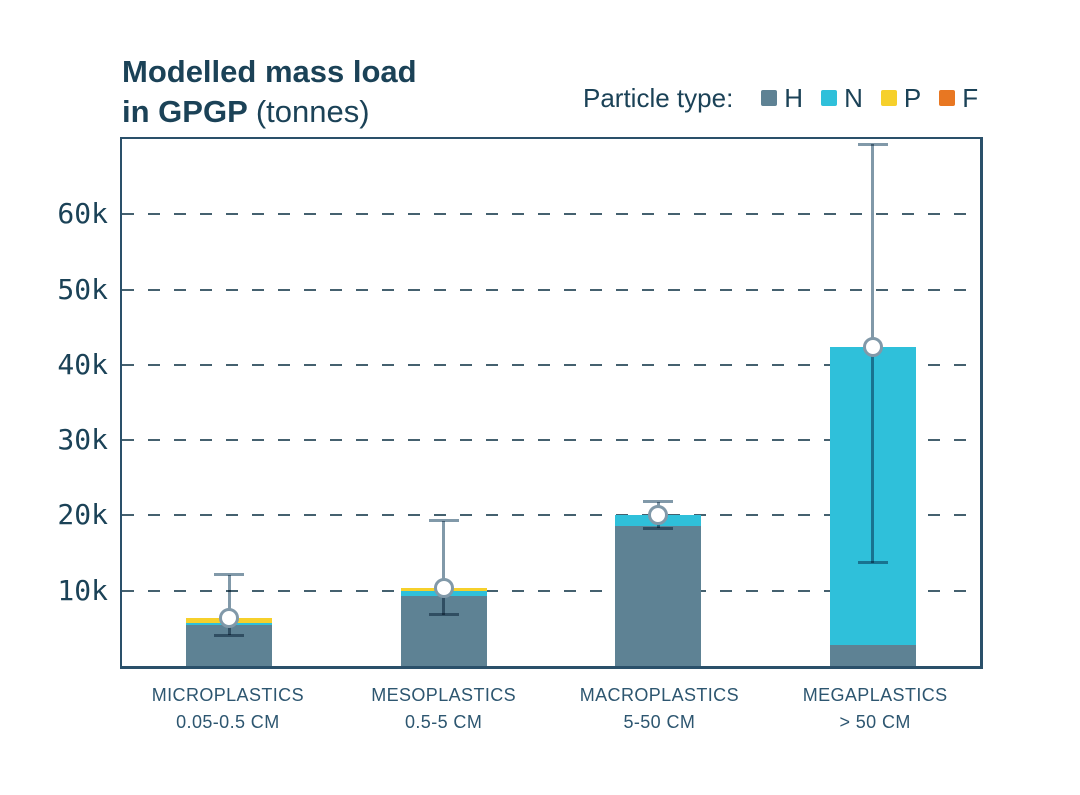 This screenshot has width=1080, height=795. What do you see at coordinates (659, 695) in the screenshot?
I see `x-label-macroplastics-name: MACROPLASTICS` at bounding box center [659, 695].